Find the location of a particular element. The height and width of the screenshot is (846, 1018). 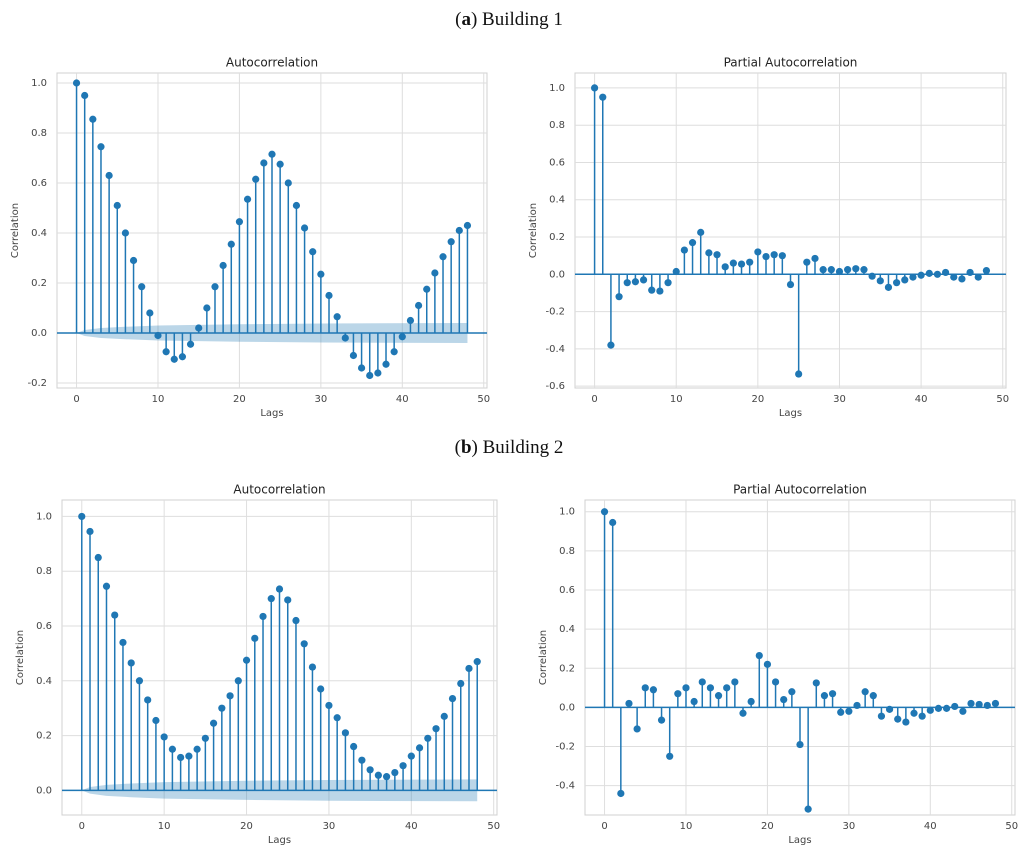

caption-part: a is located at coordinates (466, 19).